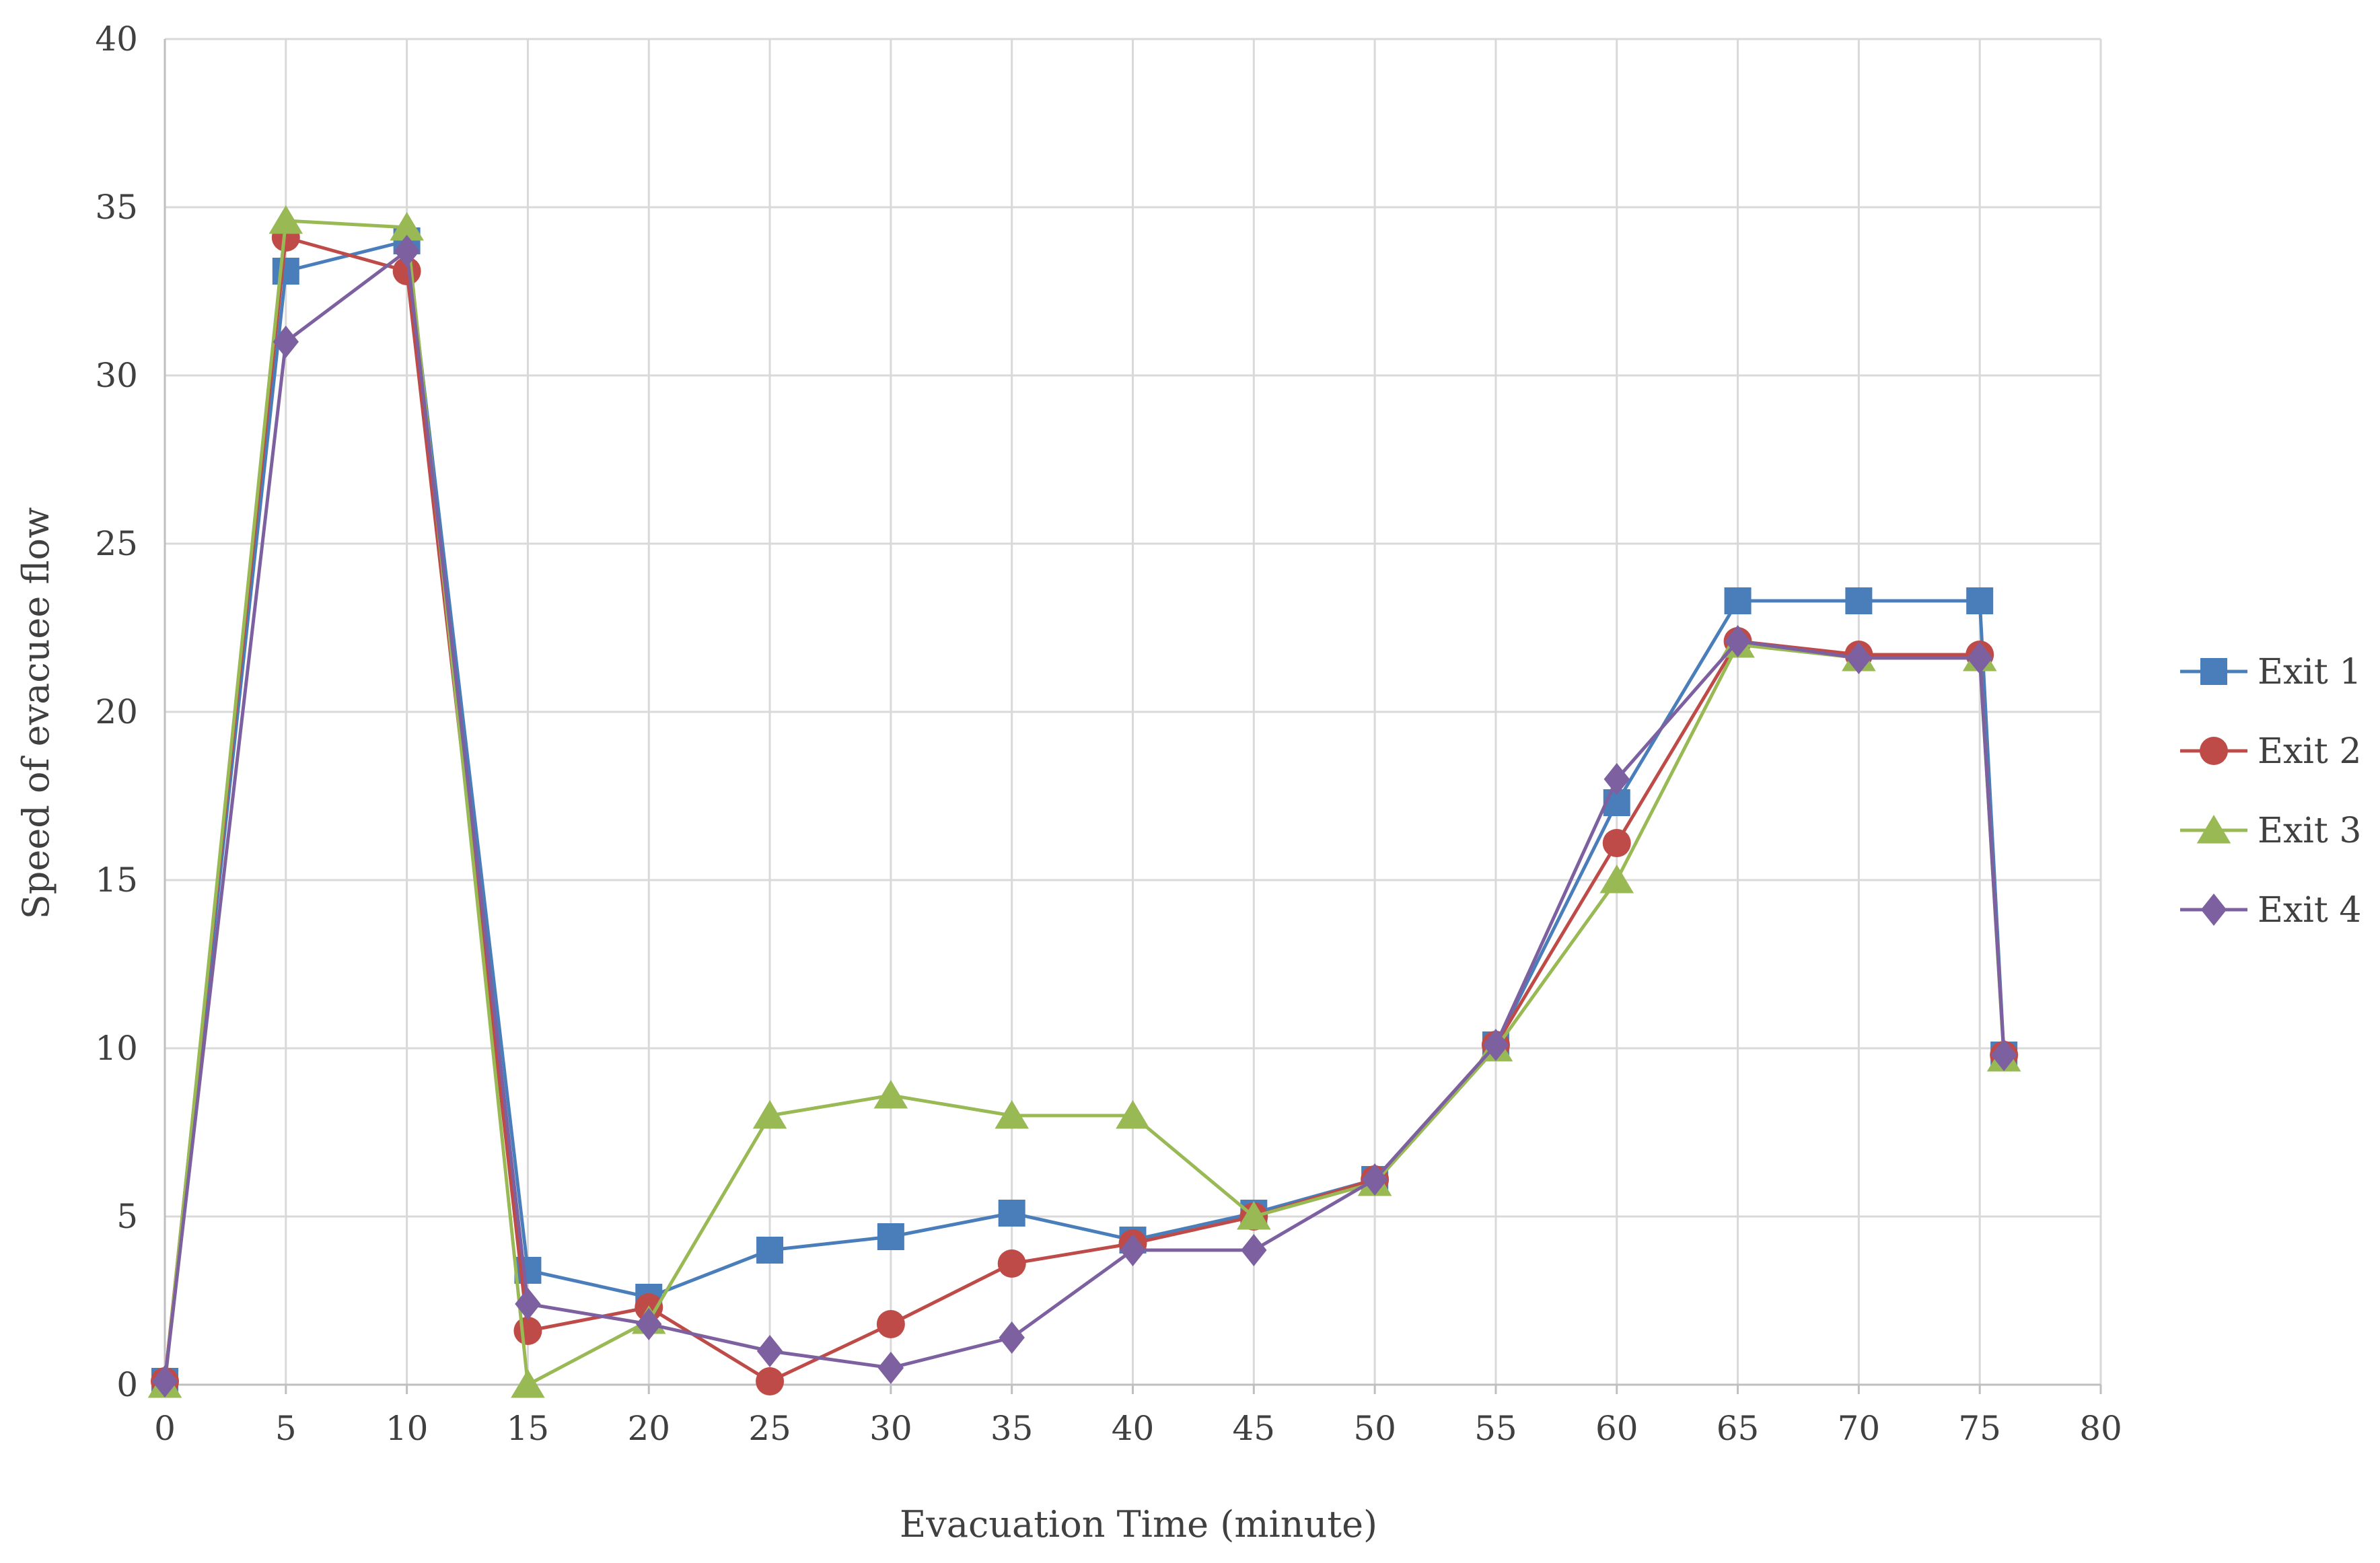 Image resolution: width=2380 pixels, height=1563 pixels. I want to click on y-tick-label: 0, so click(127, 1385).